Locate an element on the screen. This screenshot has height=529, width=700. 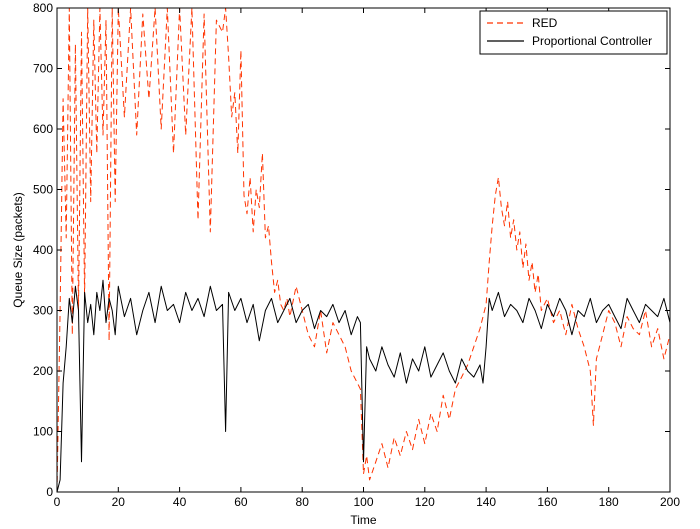
y-tick-label: 500 is located at coordinates (43, 190).